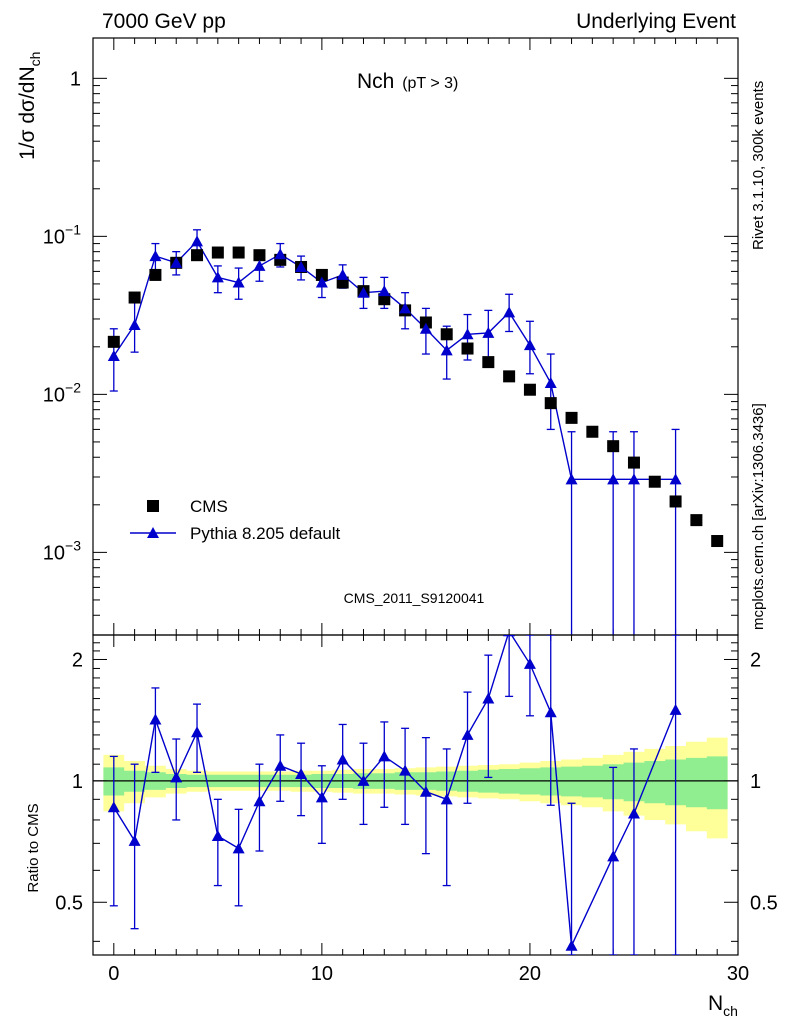  What do you see at coordinates (33, 847) in the screenshot?
I see `ratio-y-label: Ratio to CMS` at bounding box center [33, 847].